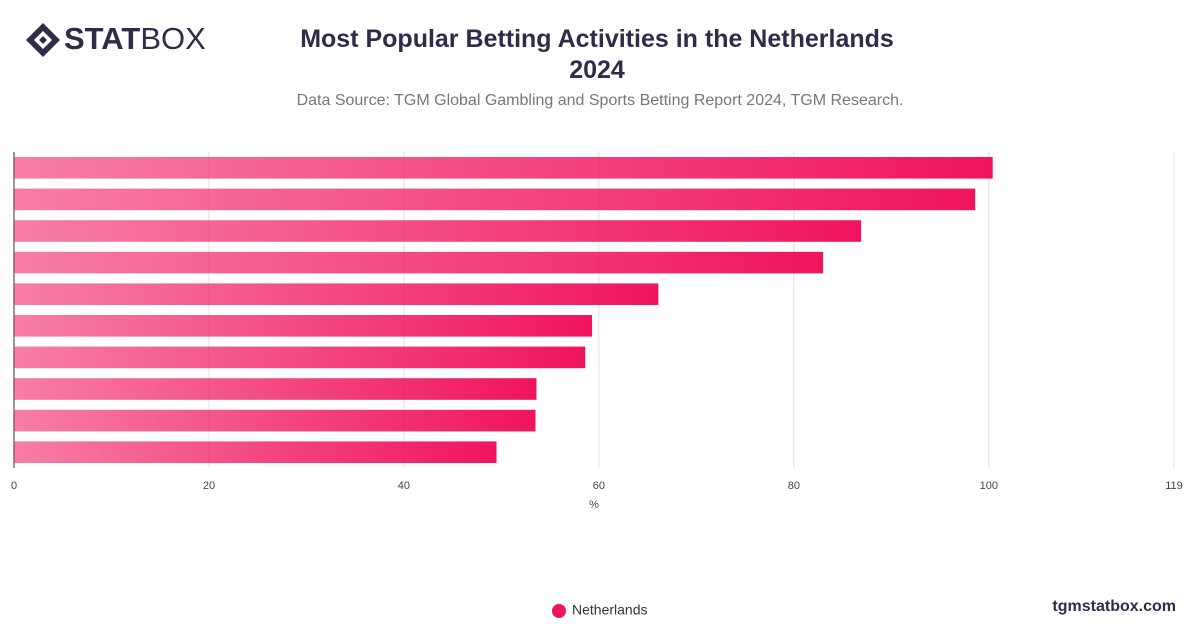 This screenshot has width=1200, height=628. Describe the element at coordinates (1174, 486) in the screenshot. I see `x-tick-label: 119` at that location.